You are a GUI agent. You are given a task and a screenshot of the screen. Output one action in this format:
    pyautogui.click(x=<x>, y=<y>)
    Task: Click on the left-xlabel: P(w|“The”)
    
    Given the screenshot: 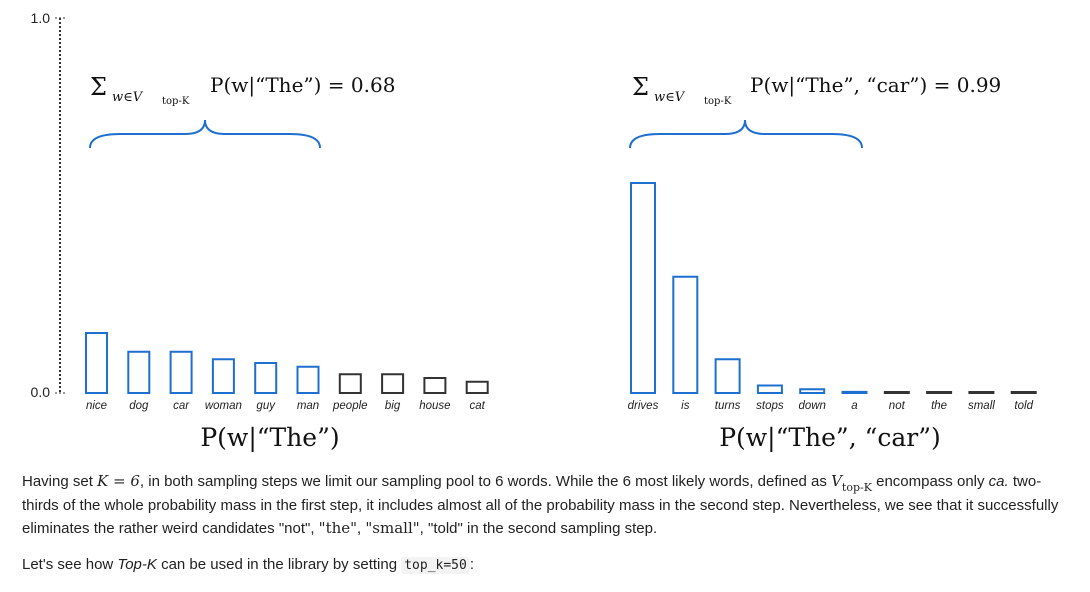 What is the action you would take?
    pyautogui.click(x=269, y=438)
    